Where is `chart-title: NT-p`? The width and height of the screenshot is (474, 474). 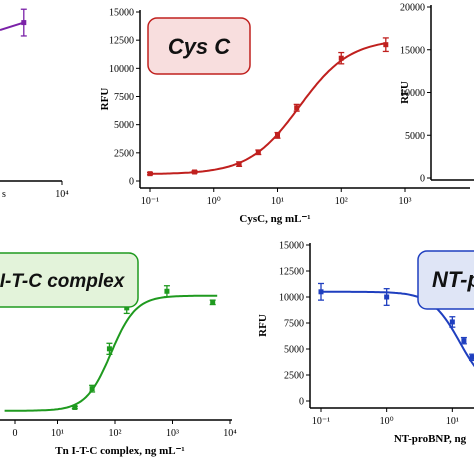
chart-title: NT-p is located at coordinates (453, 279).